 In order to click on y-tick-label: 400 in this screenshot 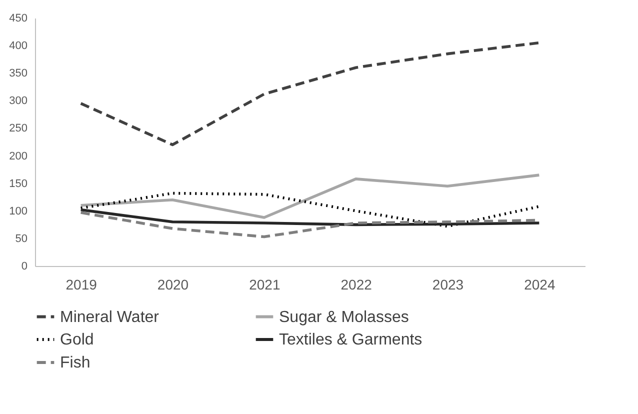, I will do `click(18, 46)`.